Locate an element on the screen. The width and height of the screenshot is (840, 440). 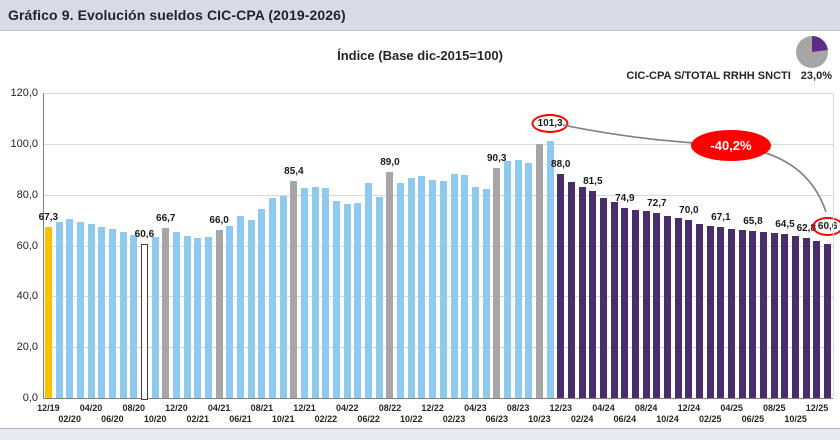
x-tick-label: 06/24 is located at coordinates (625, 419).